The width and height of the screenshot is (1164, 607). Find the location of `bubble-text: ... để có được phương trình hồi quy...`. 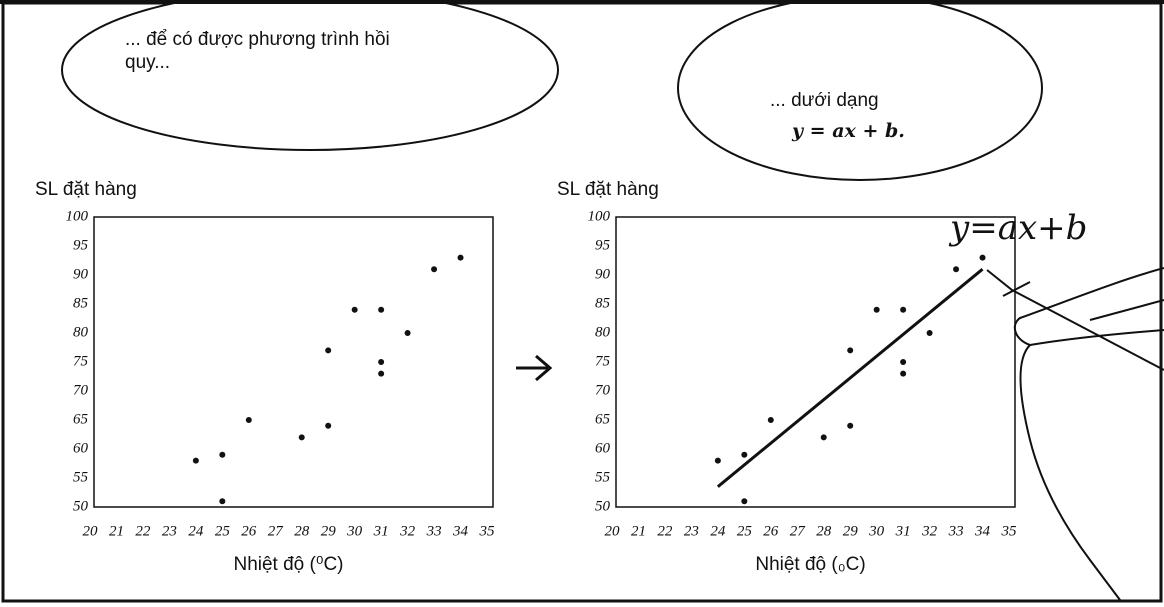

bubble-text: ... để có được phương trình hồi quy... is located at coordinates (257, 51).